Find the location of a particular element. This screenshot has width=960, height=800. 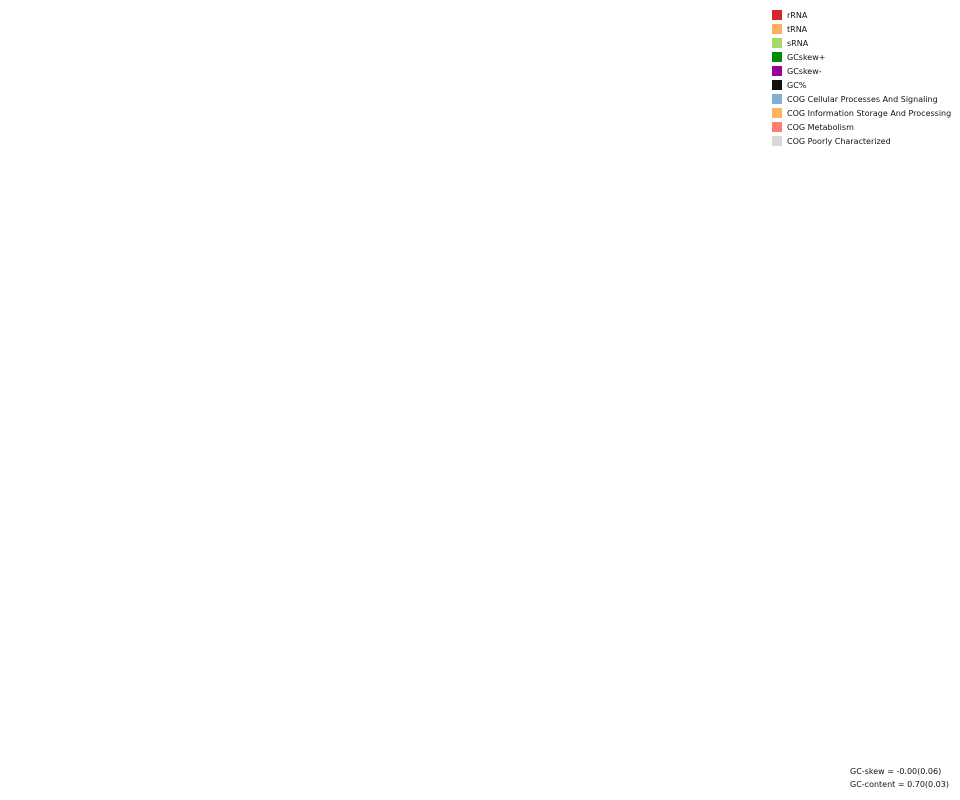

legend-item: COG Information Storage And Processing is located at coordinates (861, 113).